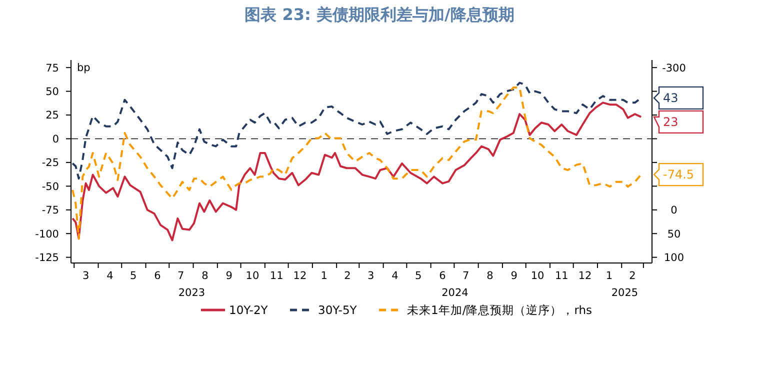 This screenshot has width=759, height=371. I want to click on legend-label: 10Y-2Y, so click(249, 310).